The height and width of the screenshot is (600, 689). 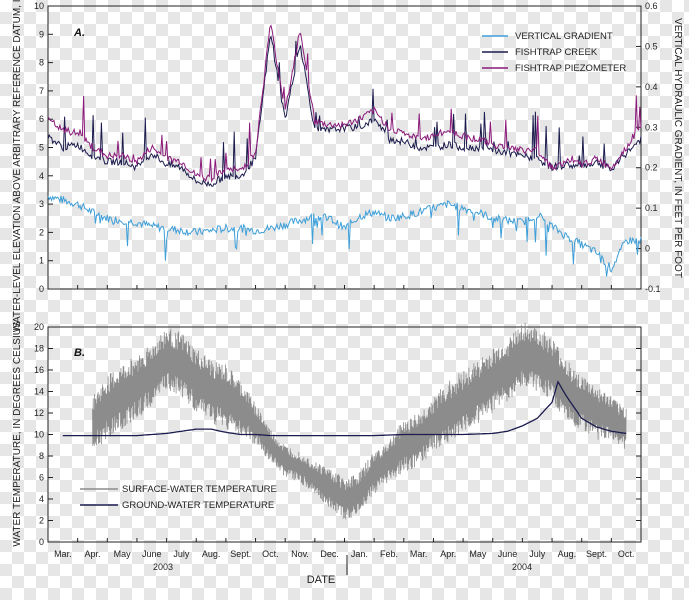 What do you see at coordinates (329, 554) in the screenshot?
I see `month-label: Dec.` at bounding box center [329, 554].